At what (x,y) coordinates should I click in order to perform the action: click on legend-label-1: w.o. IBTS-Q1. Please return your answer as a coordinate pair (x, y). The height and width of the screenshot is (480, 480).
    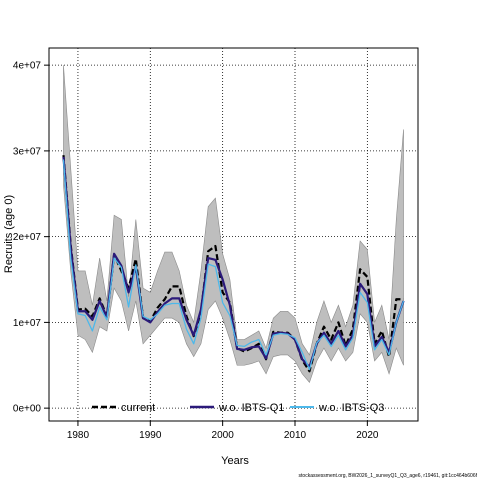
    Looking at the image, I should click on (251, 408).